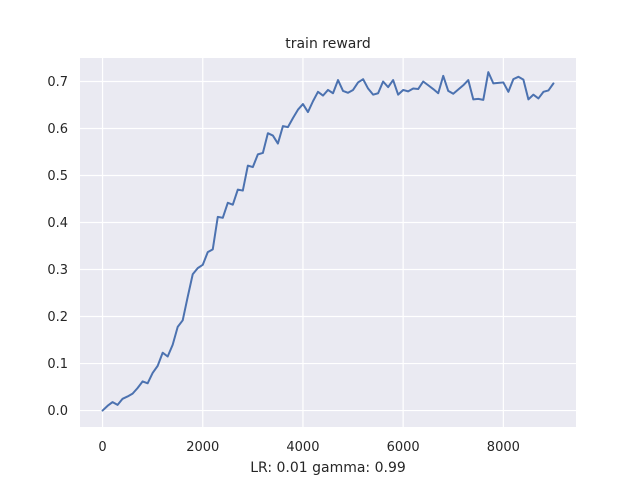 This screenshot has height=480, width=640. Describe the element at coordinates (57, 223) in the screenshot. I see `y-tick-label: 0.4` at that location.